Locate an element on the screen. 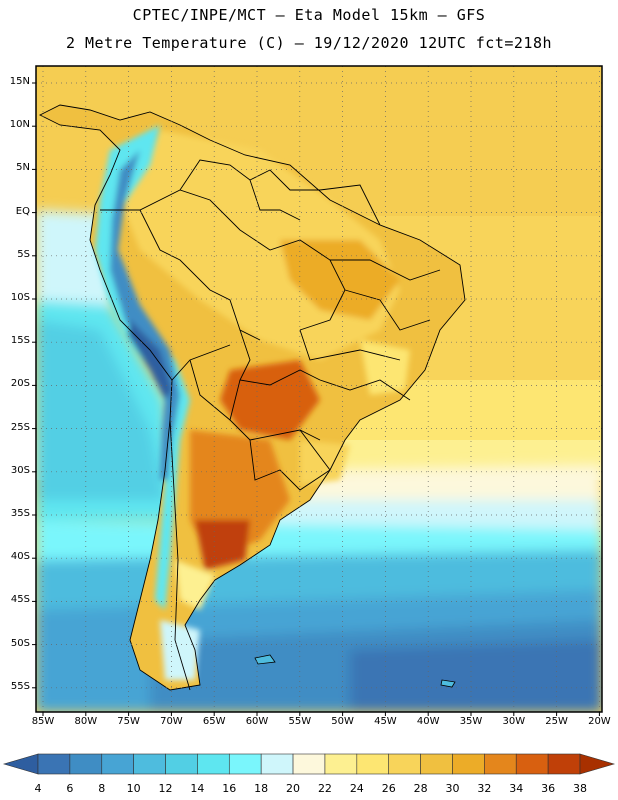 Image resolution: width=618 pixels, height=800 pixels. colorbar-tick-label: 22 is located at coordinates (324, 788).